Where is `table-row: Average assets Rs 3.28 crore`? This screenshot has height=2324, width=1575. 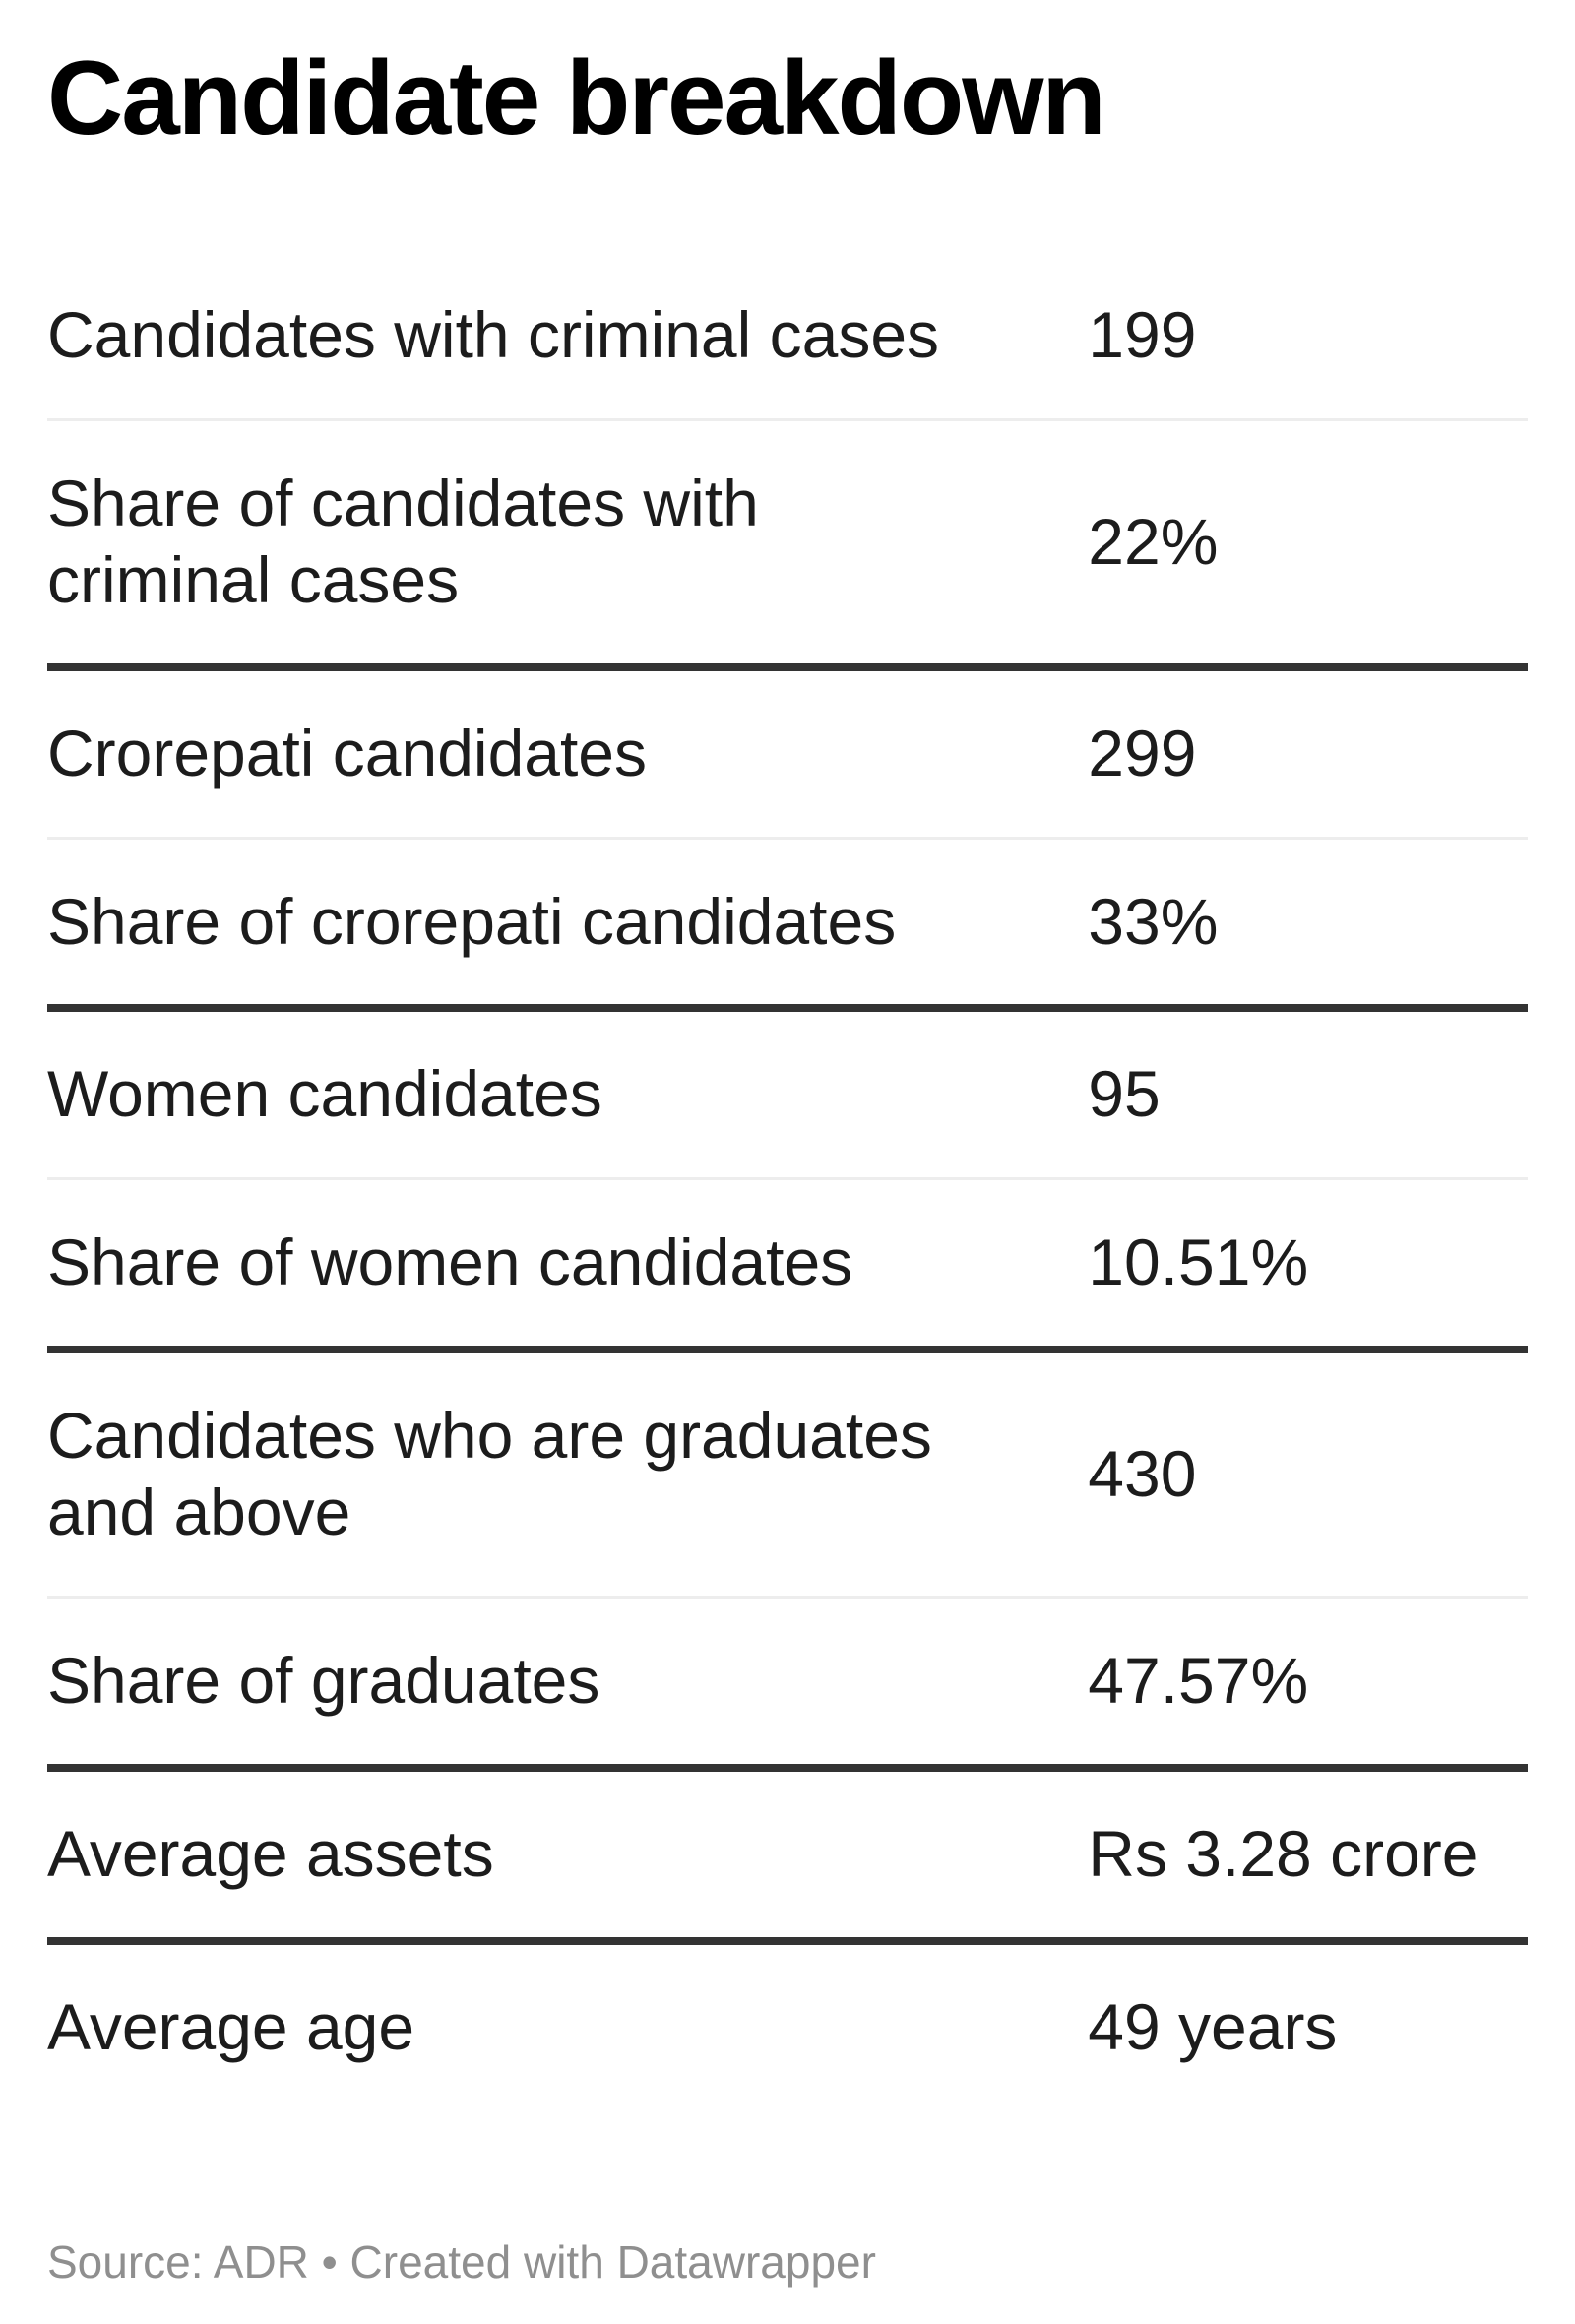 table-row: Average assets Rs 3.28 crore is located at coordinates (787, 1852).